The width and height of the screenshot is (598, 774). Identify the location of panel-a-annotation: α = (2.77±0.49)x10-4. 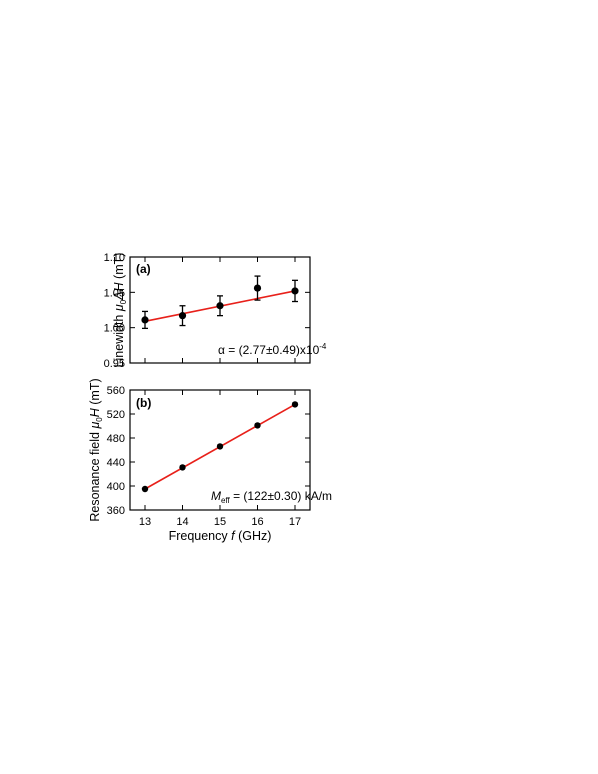
(272, 349).